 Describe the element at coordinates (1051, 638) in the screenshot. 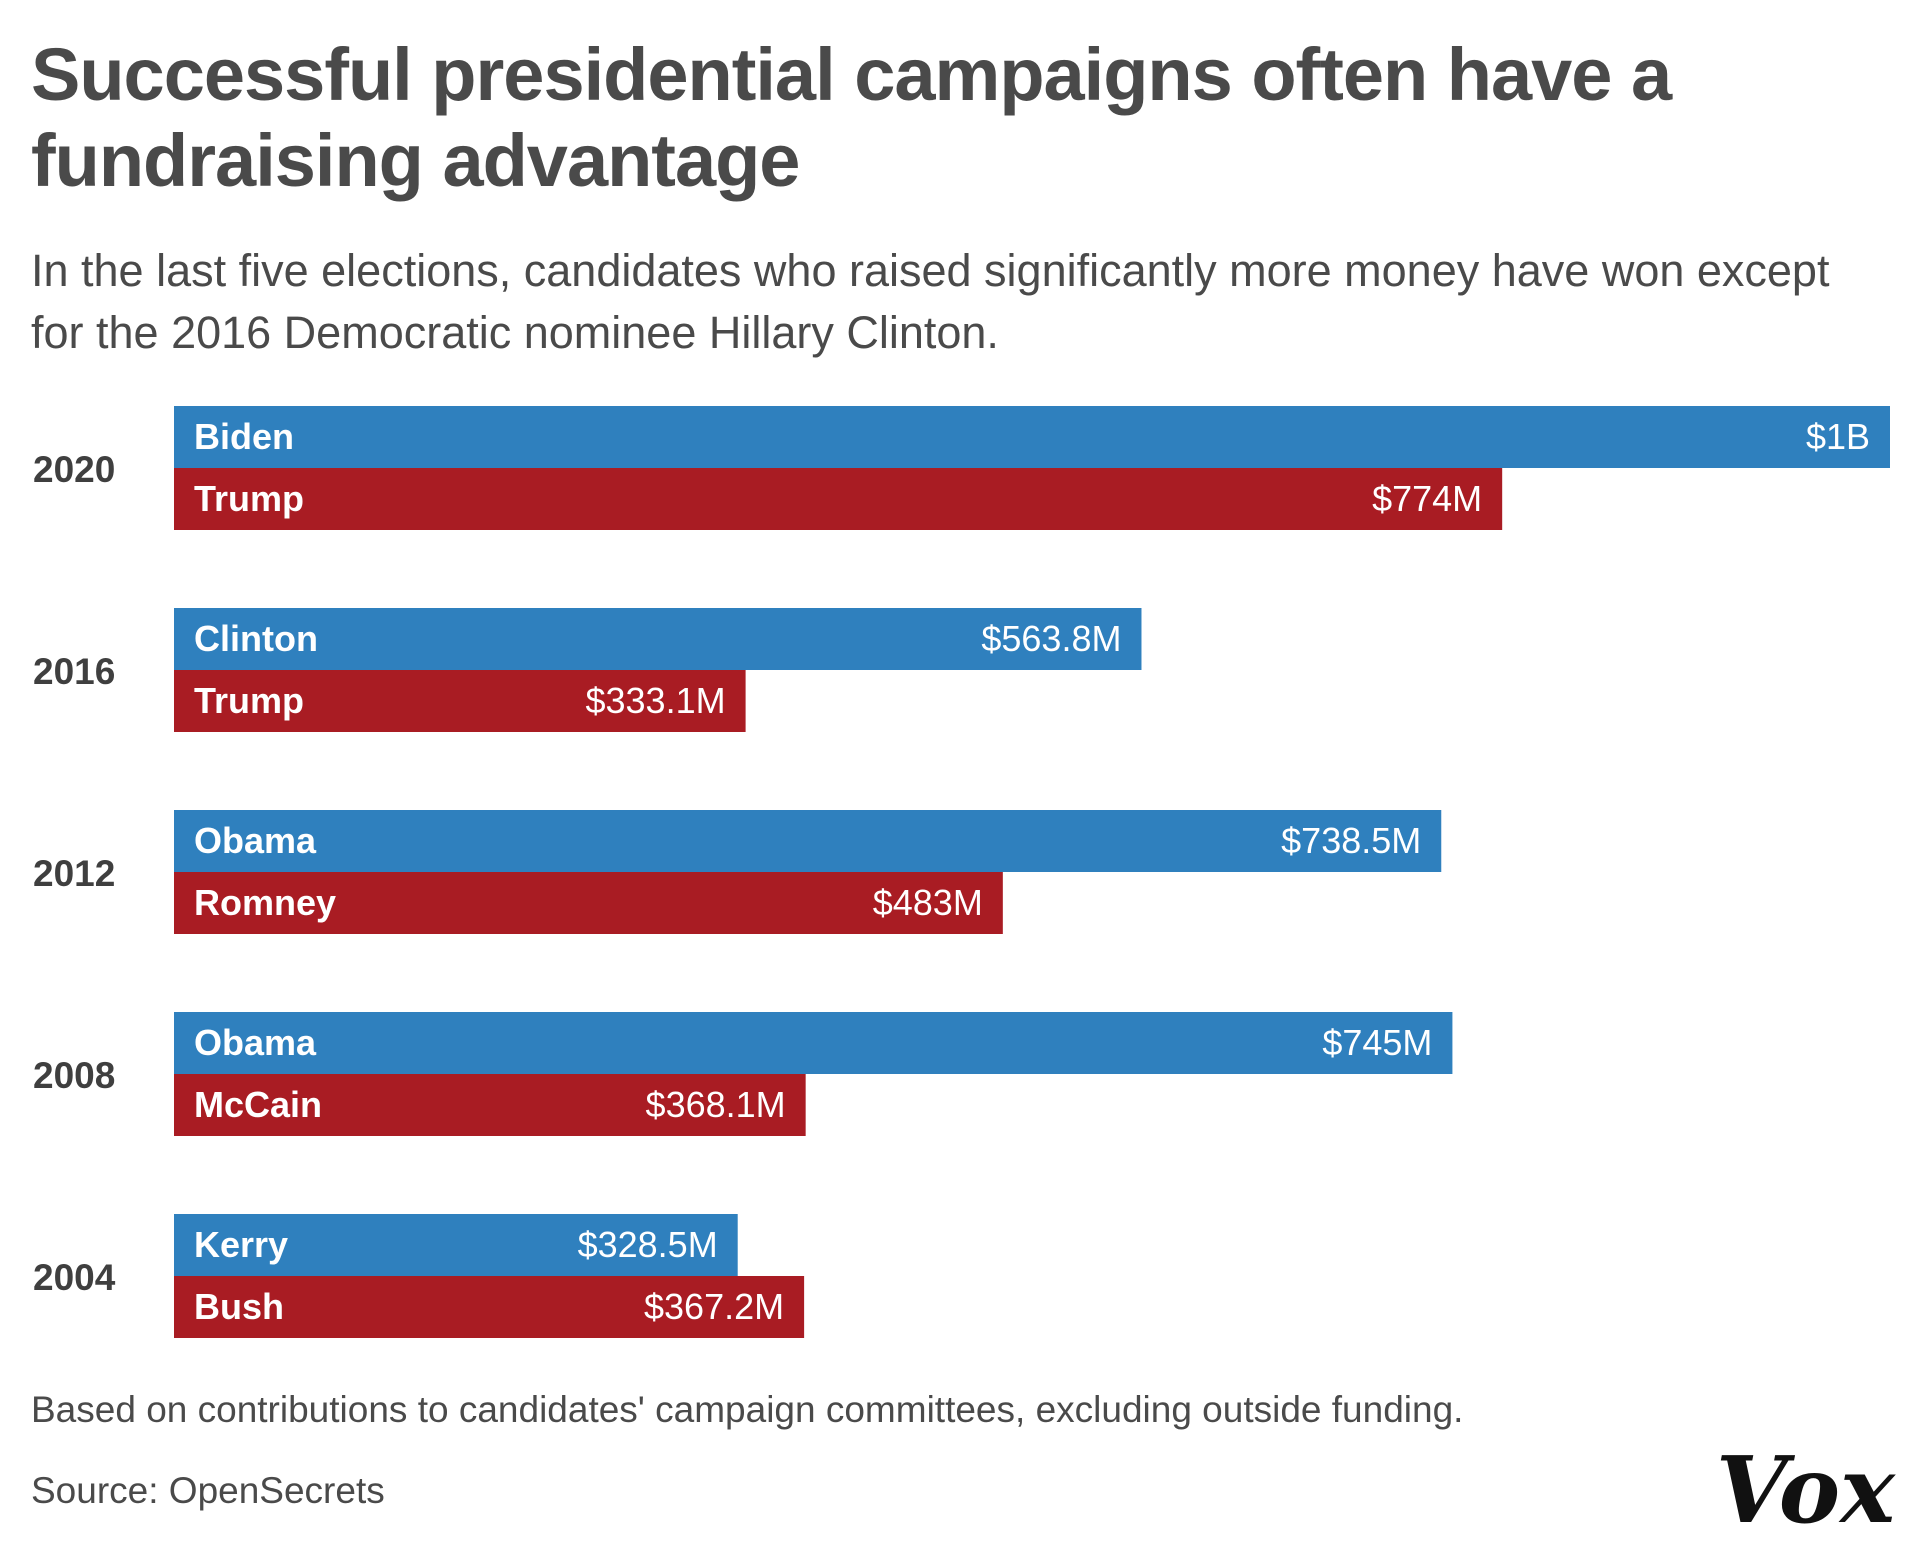

I see `value-label-2016-clinton: $563.8M` at that location.